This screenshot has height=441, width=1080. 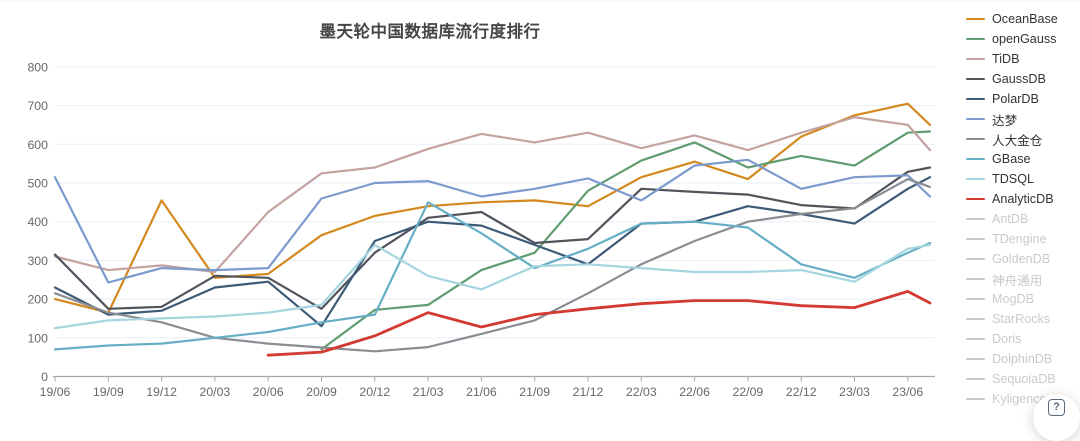 I want to click on legend-label: TDengine, so click(x=1019, y=239).